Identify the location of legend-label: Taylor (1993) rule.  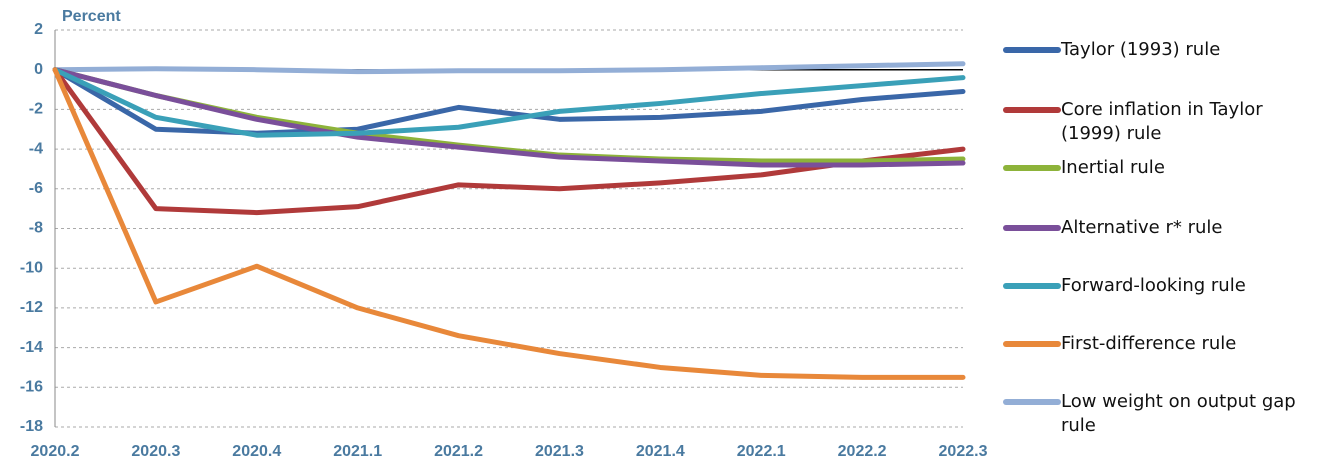
(1141, 49).